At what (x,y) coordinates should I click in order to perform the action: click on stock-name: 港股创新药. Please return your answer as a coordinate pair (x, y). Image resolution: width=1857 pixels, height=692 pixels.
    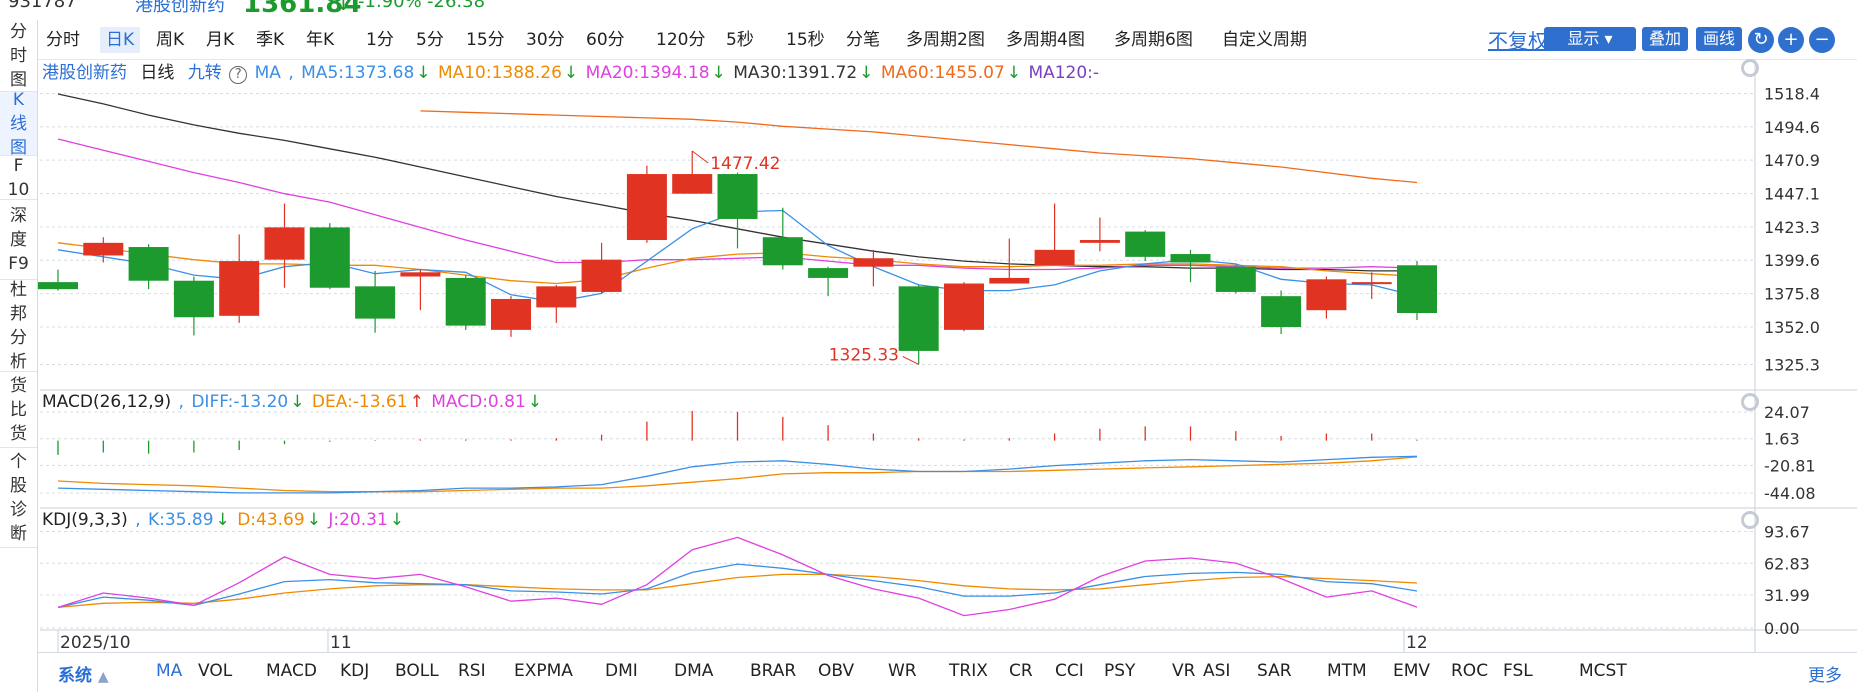
    Looking at the image, I should click on (180, 8).